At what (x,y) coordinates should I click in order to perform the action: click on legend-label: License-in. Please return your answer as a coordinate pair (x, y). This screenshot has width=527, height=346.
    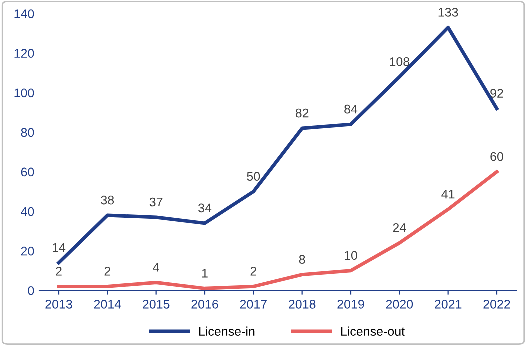
    Looking at the image, I should click on (227, 331).